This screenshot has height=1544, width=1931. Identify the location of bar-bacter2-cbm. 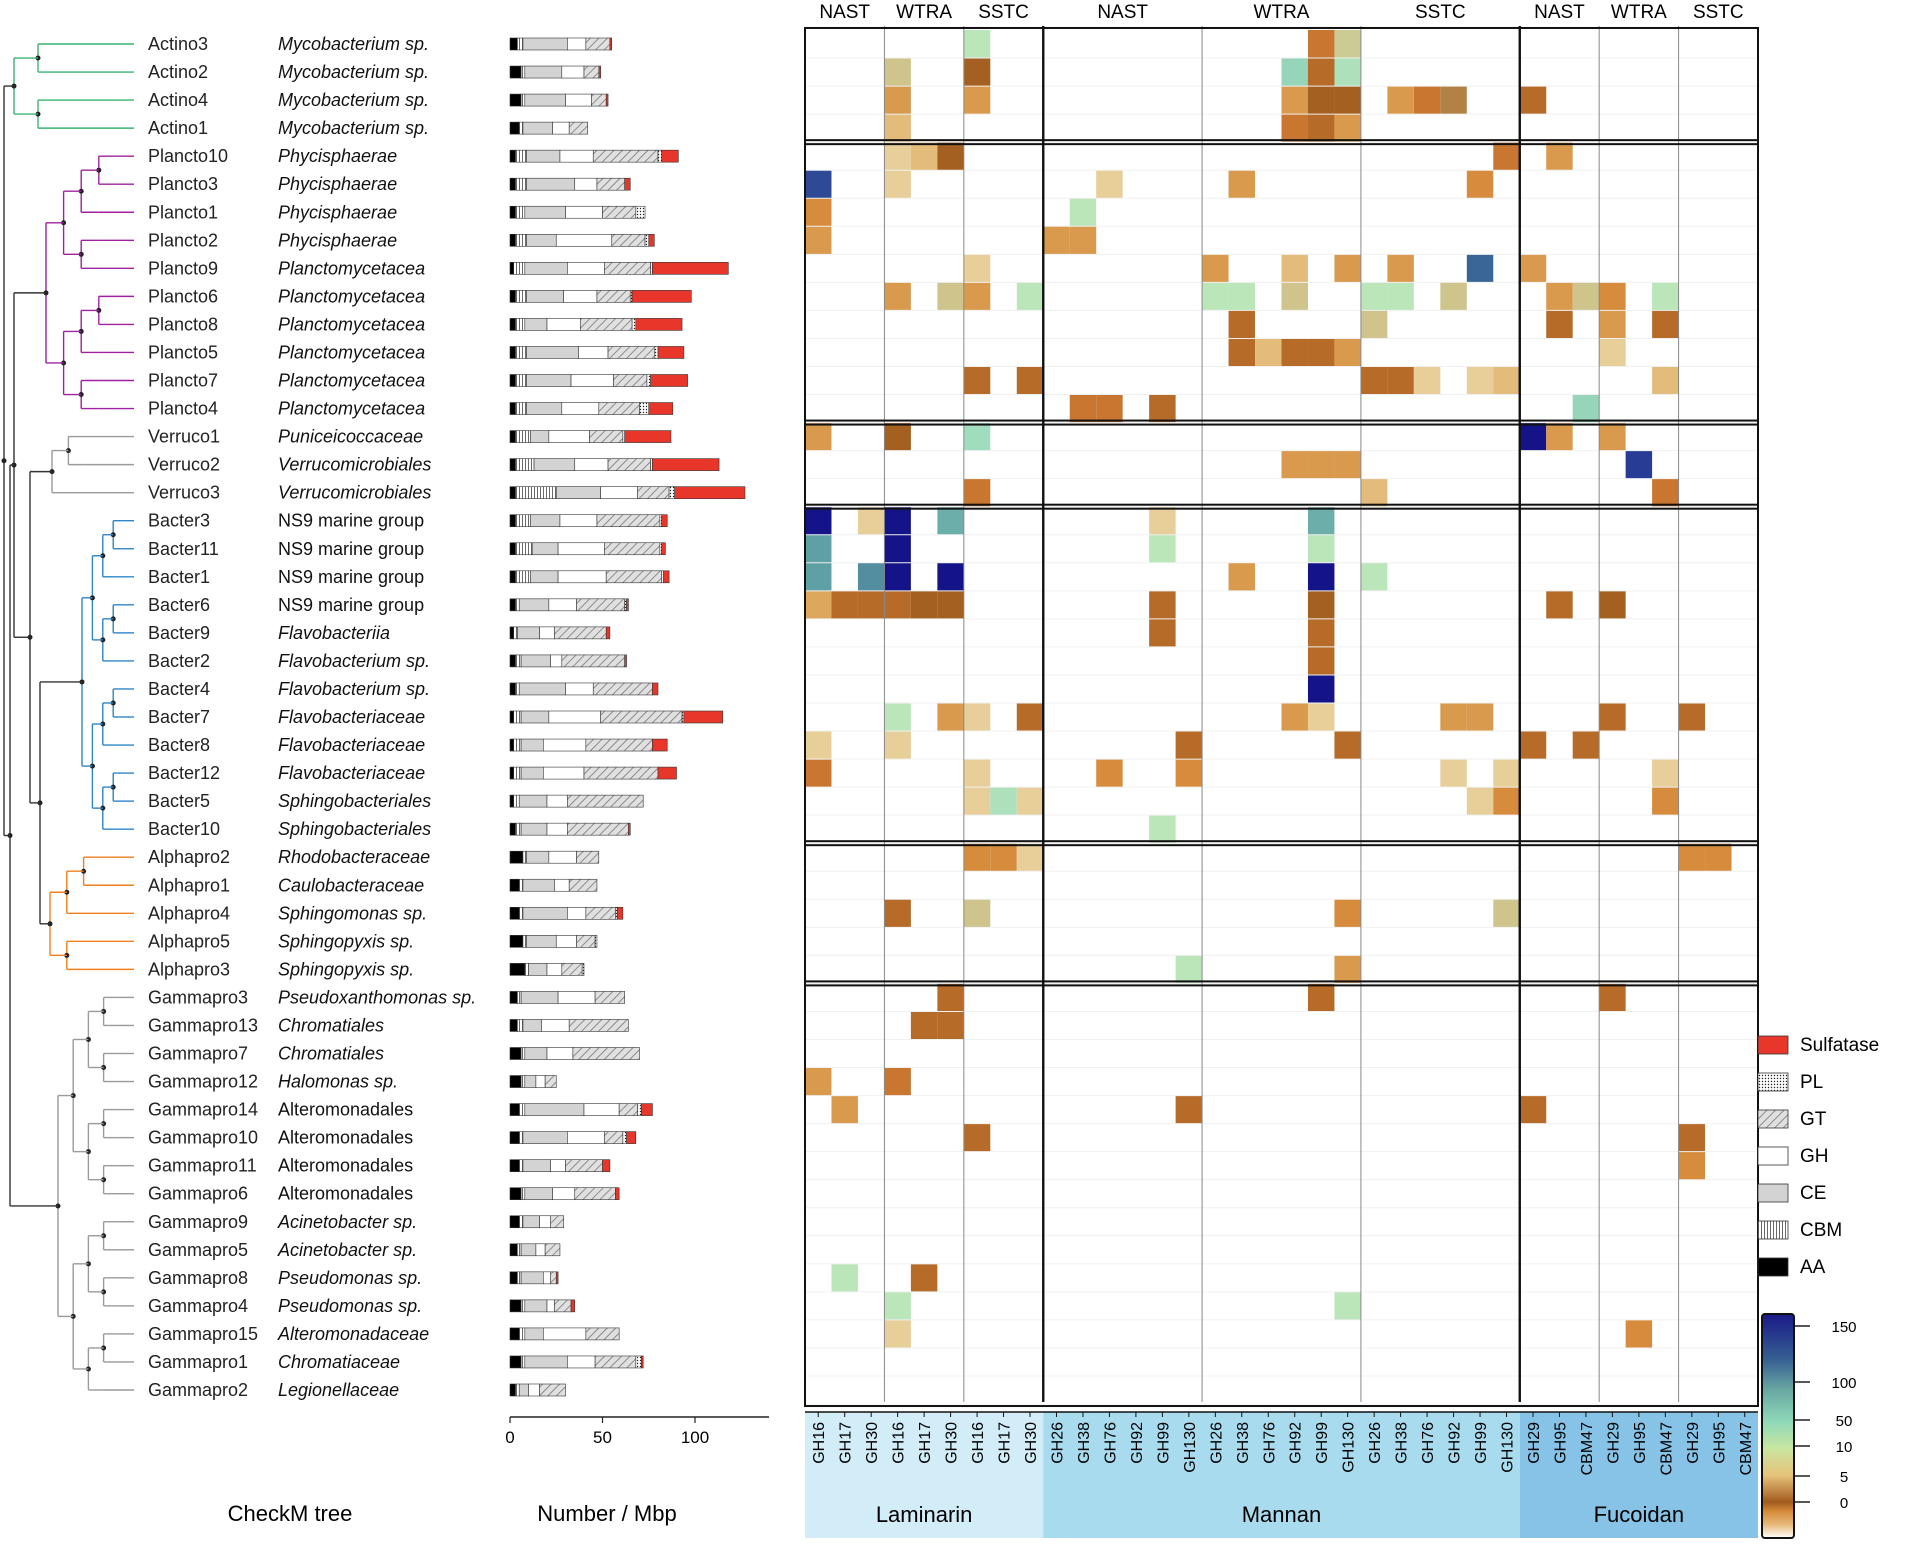
(518, 661).